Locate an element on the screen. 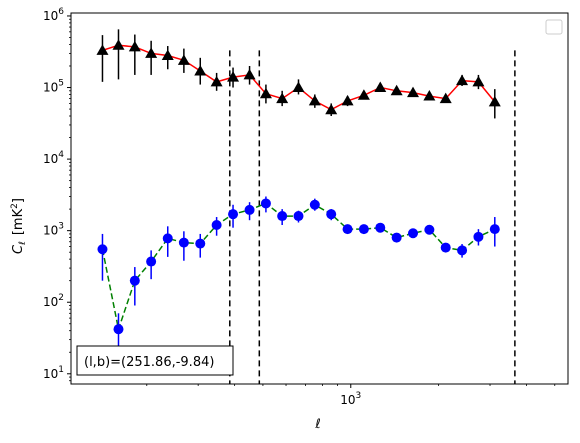 The width and height of the screenshot is (580, 443). legend-box is located at coordinates (554, 27).